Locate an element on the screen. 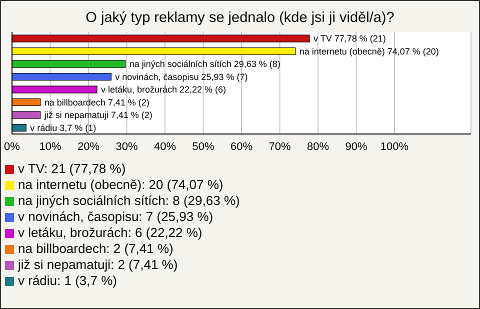 Image resolution: width=480 pixels, height=309 pixels. data-label: v TV 77,78 % (21) is located at coordinates (350, 39).